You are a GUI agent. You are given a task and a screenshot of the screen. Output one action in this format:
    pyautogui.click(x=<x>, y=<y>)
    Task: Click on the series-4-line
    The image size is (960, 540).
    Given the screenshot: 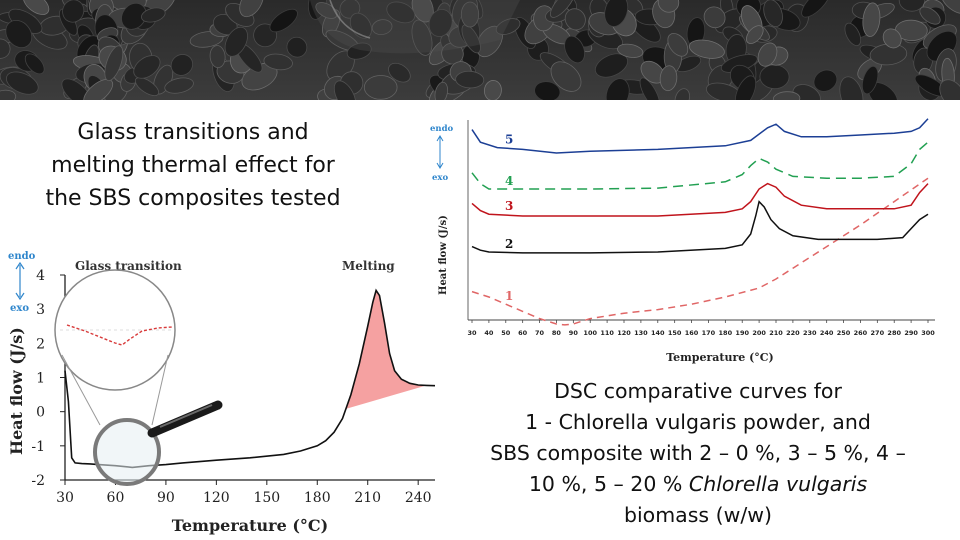 What is the action you would take?
    pyautogui.click(x=700, y=165)
    